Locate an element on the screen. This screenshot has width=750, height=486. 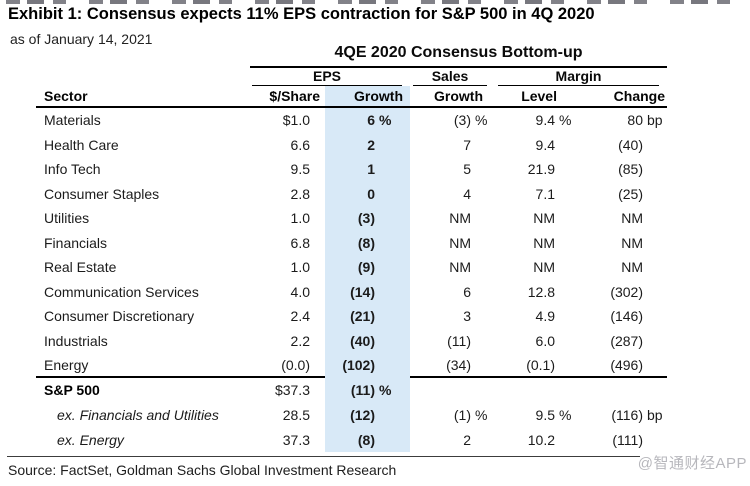
cell-sector: Consumer Staples is located at coordinates (102, 193).